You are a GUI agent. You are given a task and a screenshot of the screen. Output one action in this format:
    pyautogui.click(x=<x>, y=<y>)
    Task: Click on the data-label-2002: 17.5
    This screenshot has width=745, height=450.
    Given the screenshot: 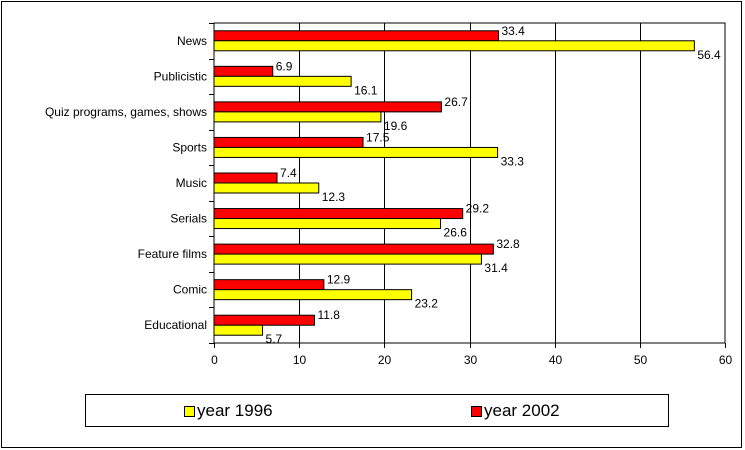 What is the action you would take?
    pyautogui.click(x=378, y=137)
    